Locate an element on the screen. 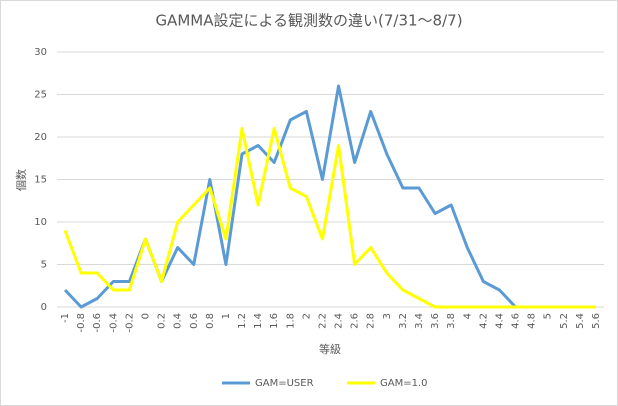  x-tick-label: 4 is located at coordinates (467, 316).